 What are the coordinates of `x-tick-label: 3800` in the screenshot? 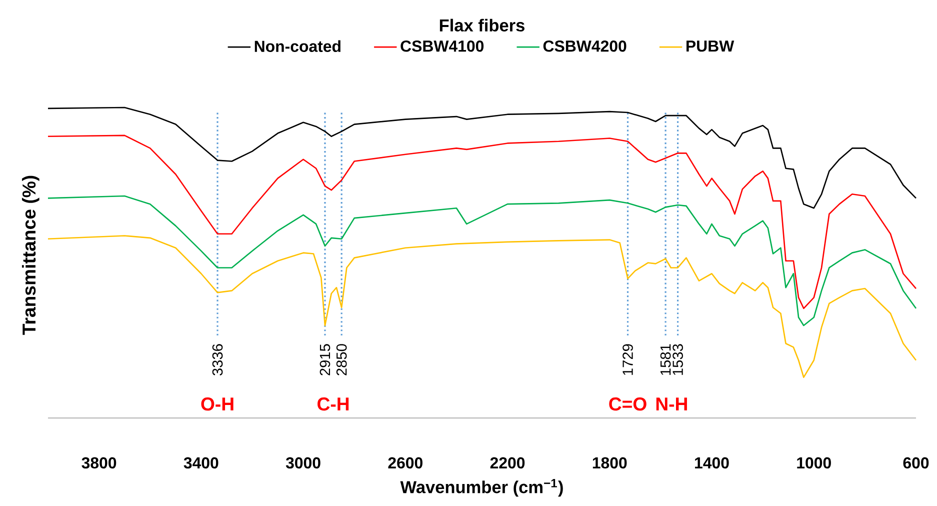 It's located at (99, 463).